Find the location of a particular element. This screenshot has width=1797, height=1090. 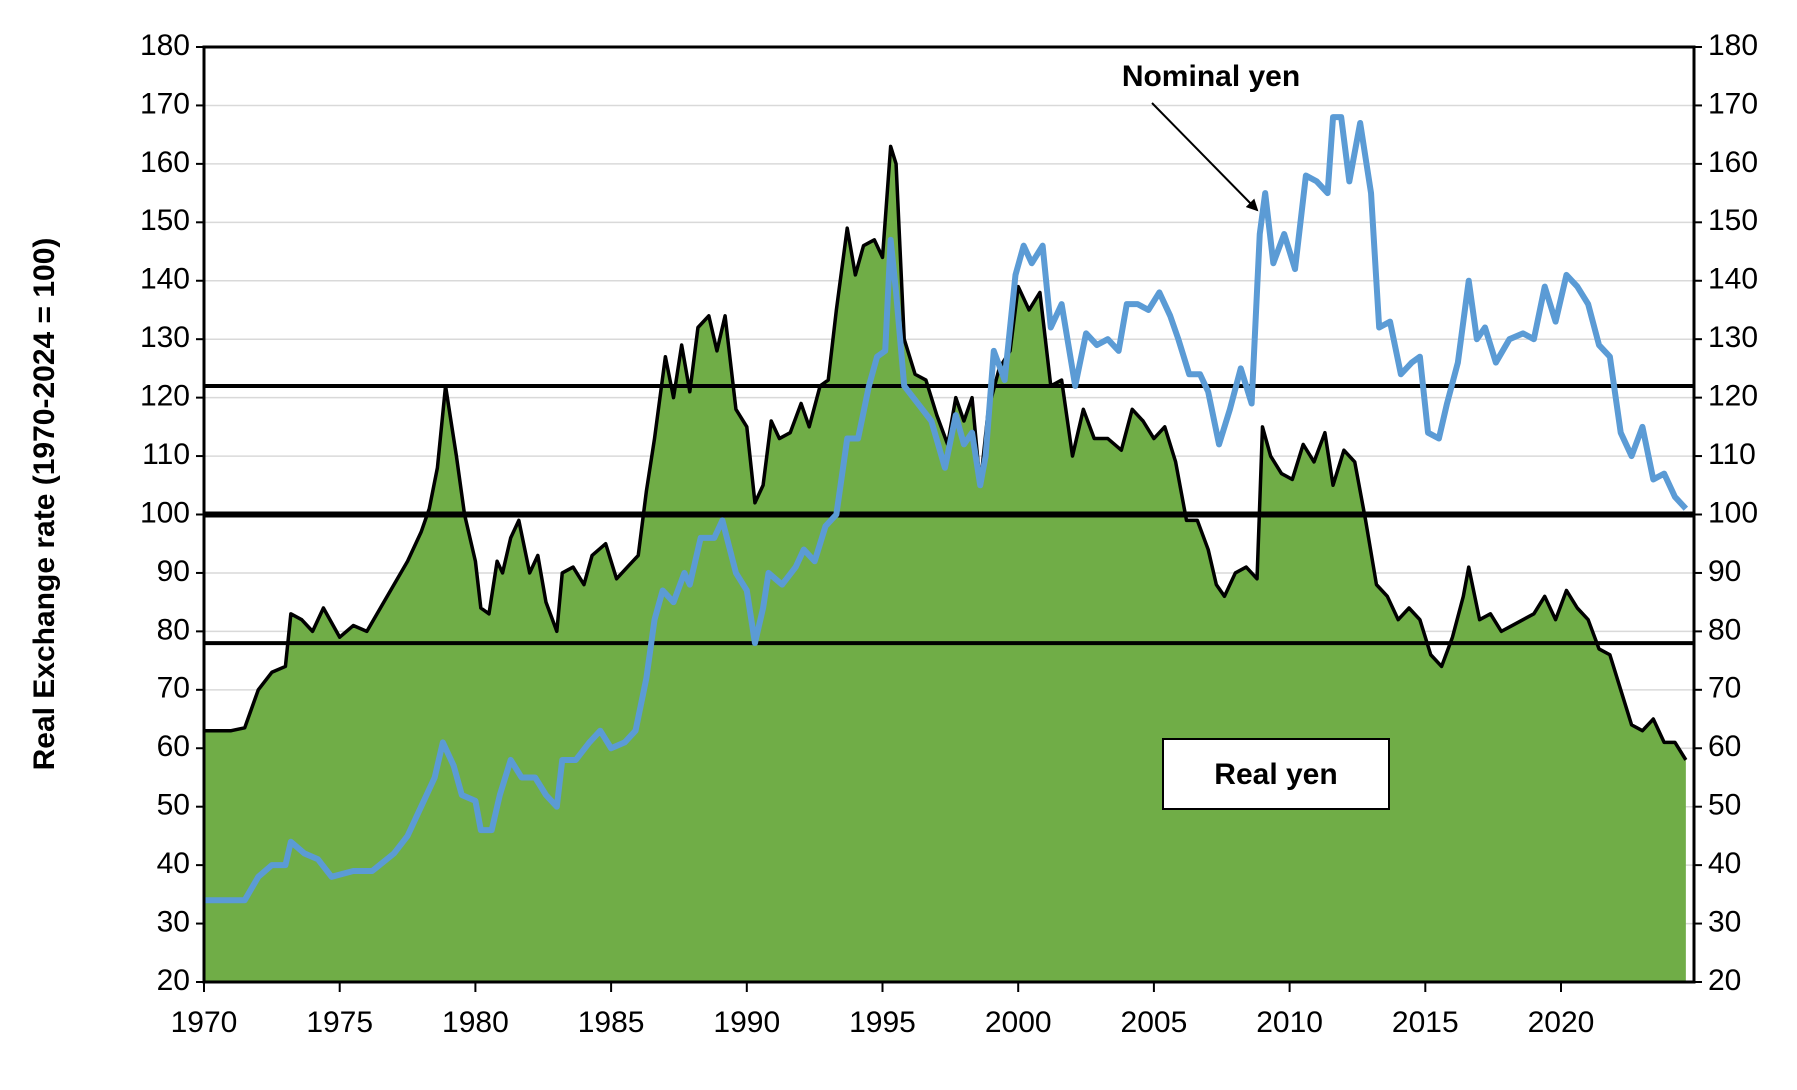

y2-tick-label: 30 is located at coordinates (1724, 921).